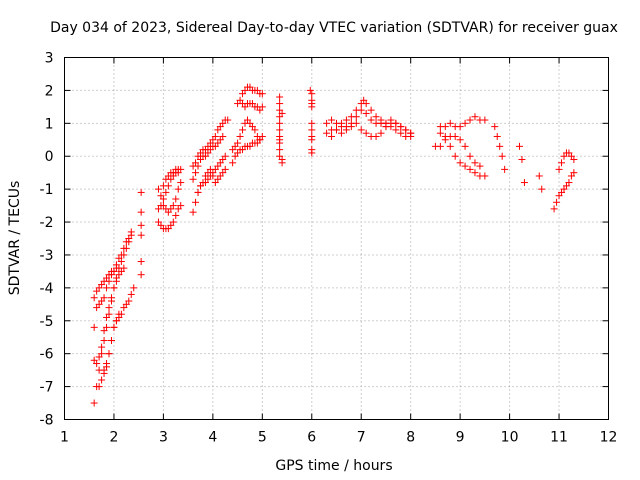  What do you see at coordinates (49, 59) in the screenshot?
I see `y-tick-label: 3` at bounding box center [49, 59].